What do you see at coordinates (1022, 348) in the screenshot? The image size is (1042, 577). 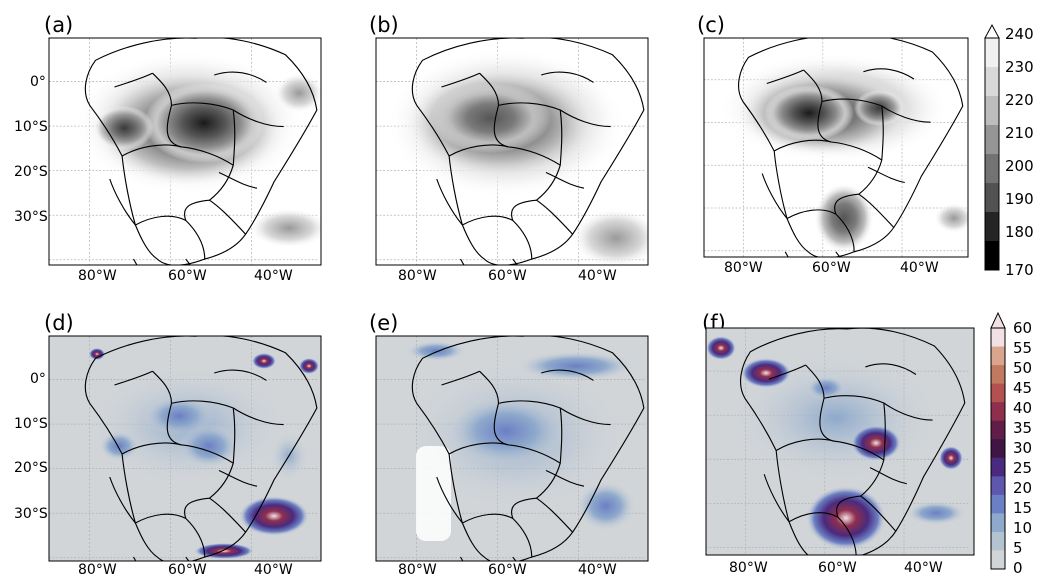 I see `colorbar-tick: 55` at bounding box center [1022, 348].